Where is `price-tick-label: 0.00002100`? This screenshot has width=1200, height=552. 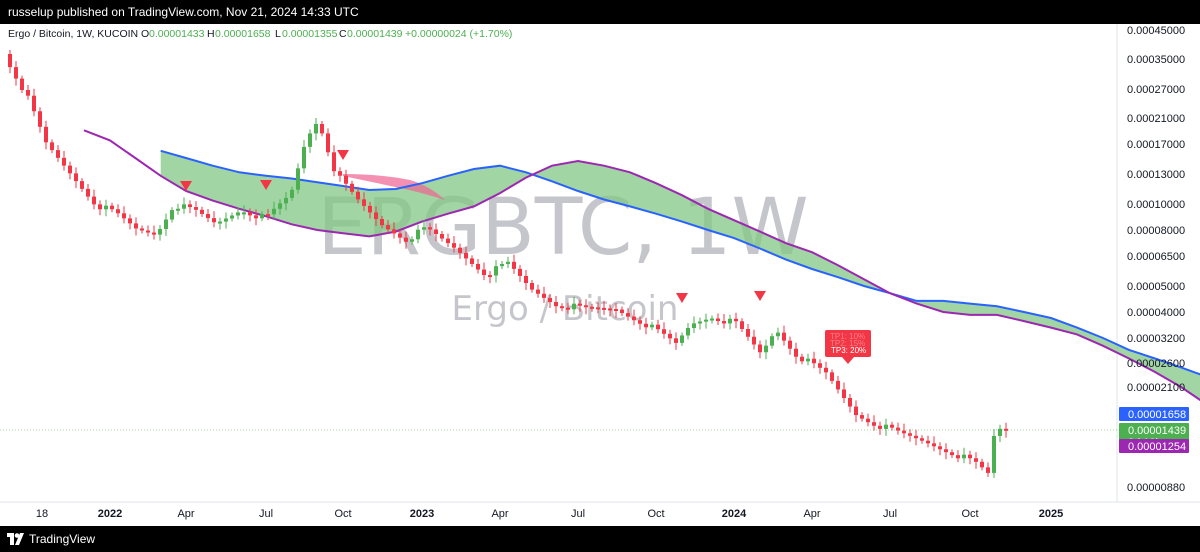 price-tick-label: 0.00002100 is located at coordinates (1156, 388).